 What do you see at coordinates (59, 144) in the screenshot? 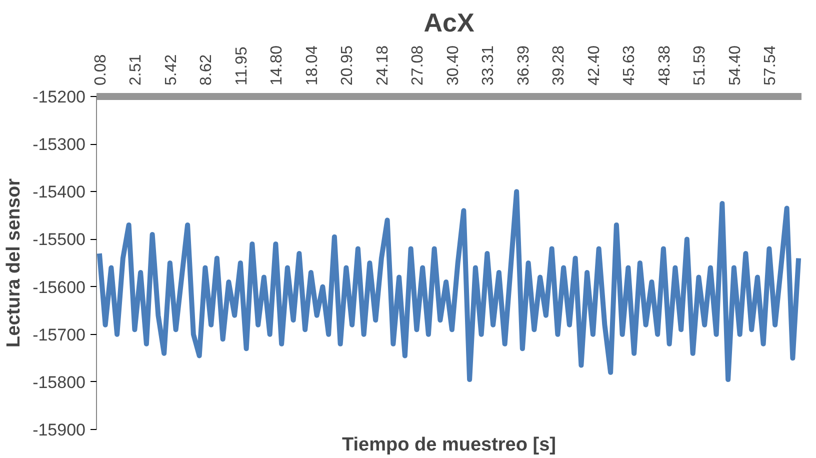
I see `y-tick-label: -15300` at bounding box center [59, 144].